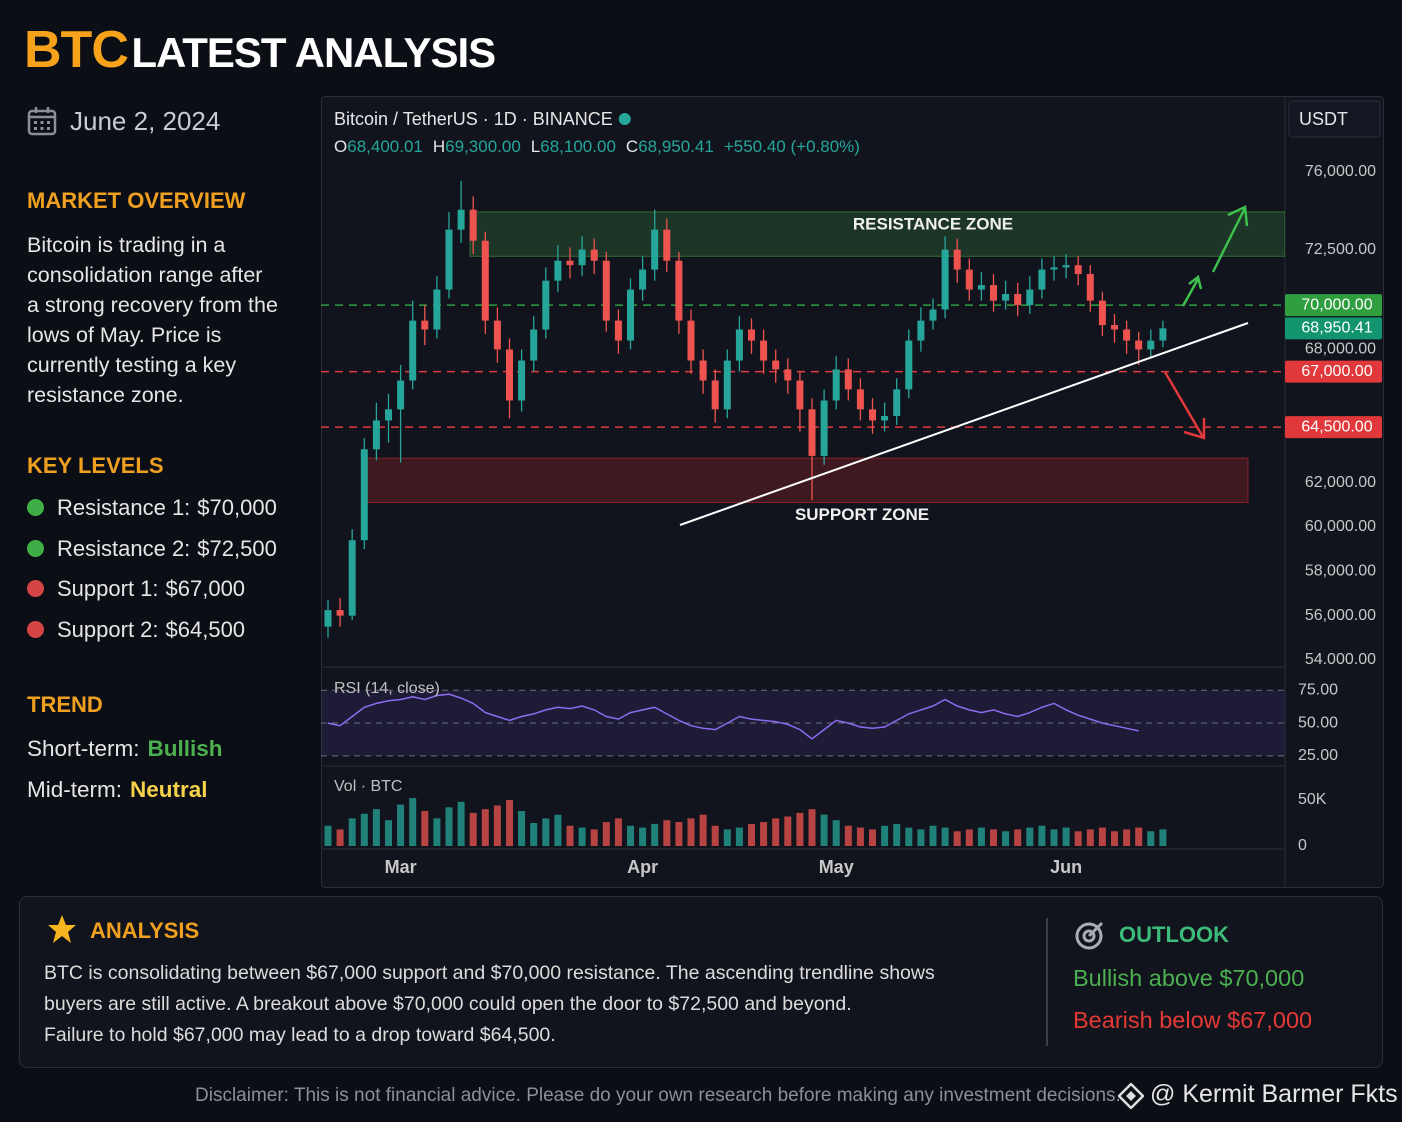 This screenshot has height=1122, width=1402. I want to click on zone, so click(877, 234).